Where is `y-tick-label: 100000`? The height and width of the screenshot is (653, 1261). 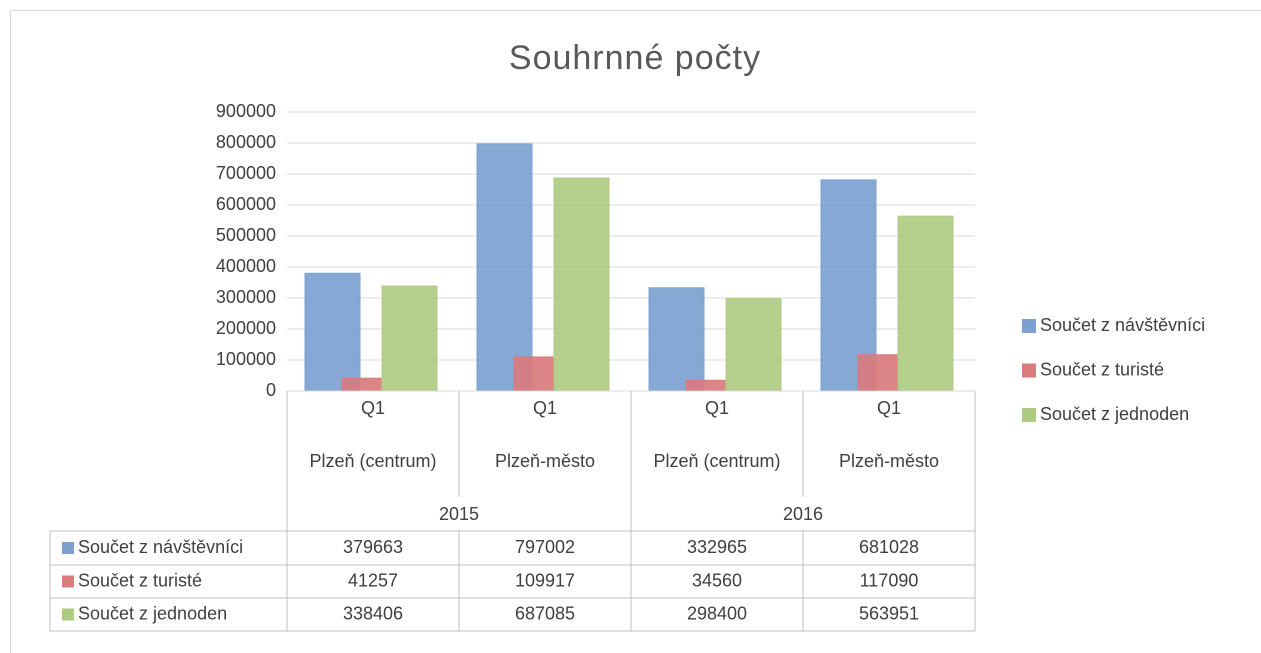
y-tick-label: 100000 is located at coordinates (246, 359).